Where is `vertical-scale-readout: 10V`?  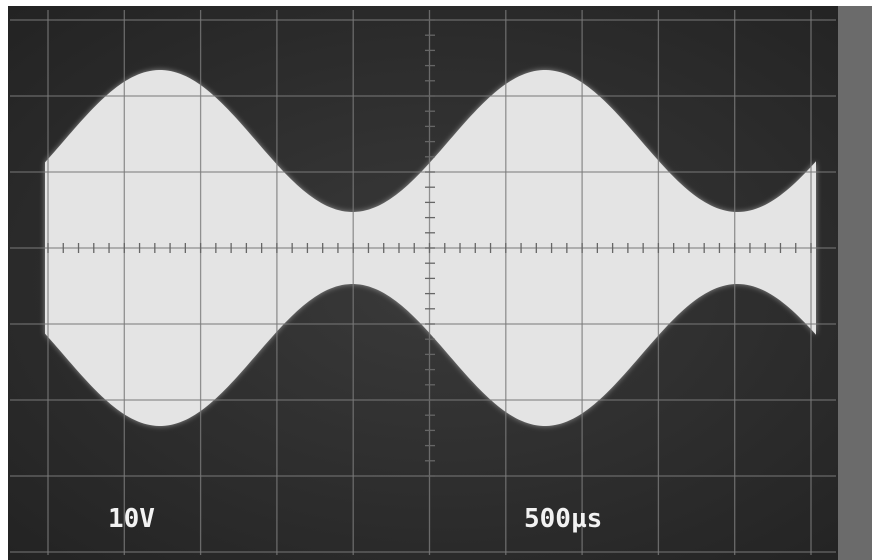 vertical-scale-readout: 10V is located at coordinates (131, 519).